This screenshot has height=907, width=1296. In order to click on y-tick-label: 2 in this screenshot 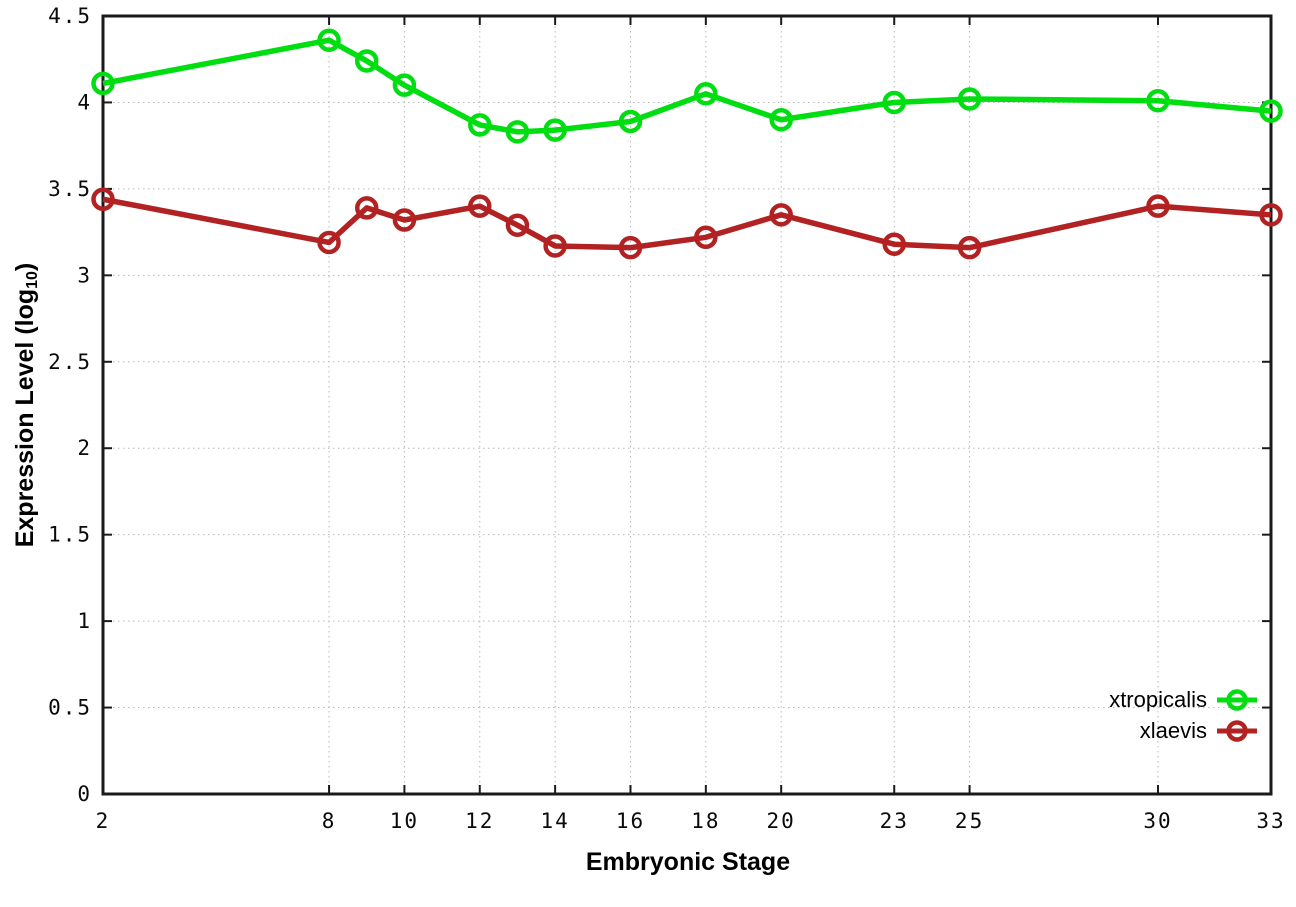, I will do `click(84, 448)`.